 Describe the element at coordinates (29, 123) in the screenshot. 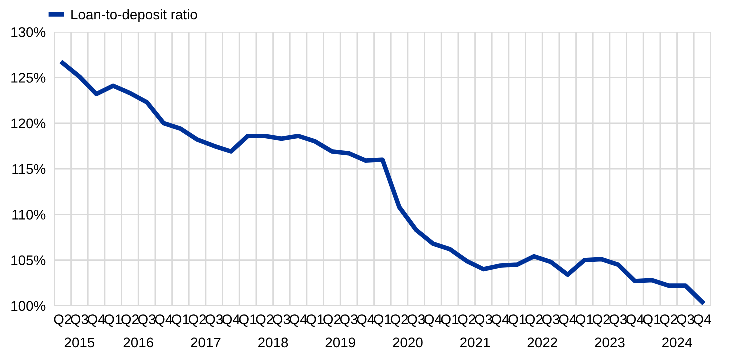

I see `y-tick-label: 120%` at that location.